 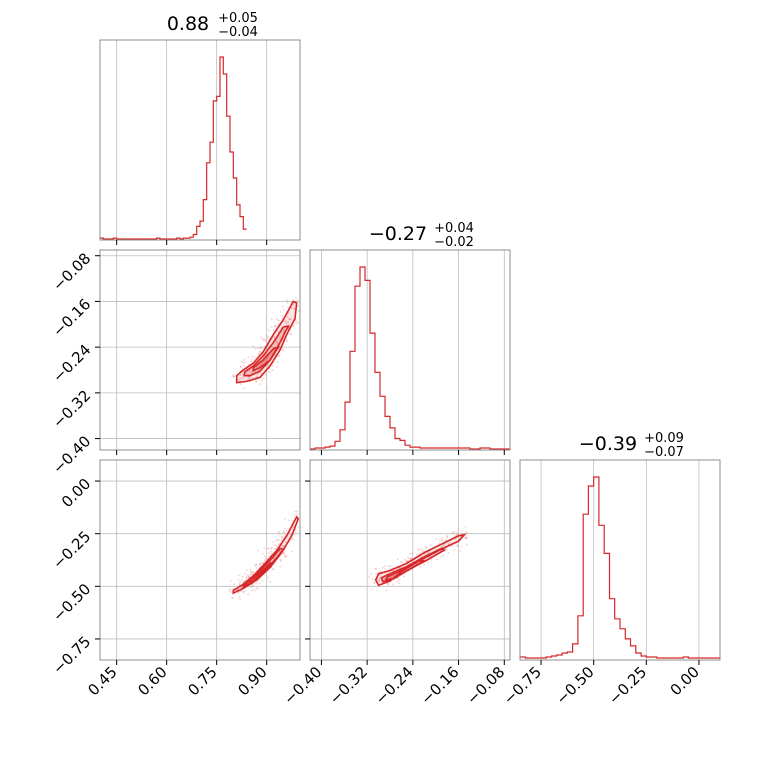 What do you see at coordinates (522, 685) in the screenshot?
I see `x-tick-label-2-0: −0.75` at bounding box center [522, 685].